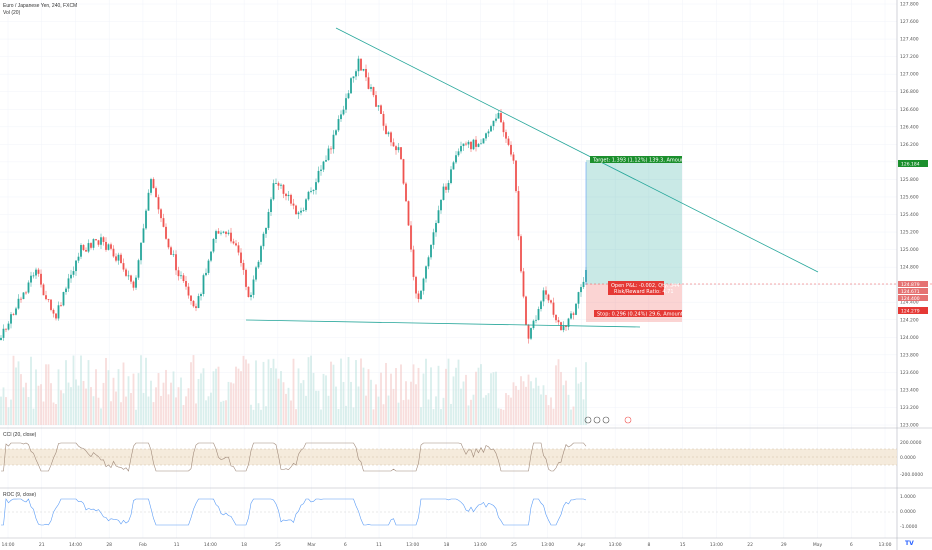  I want to click on price-axis-label: 124.400, so click(909, 303).